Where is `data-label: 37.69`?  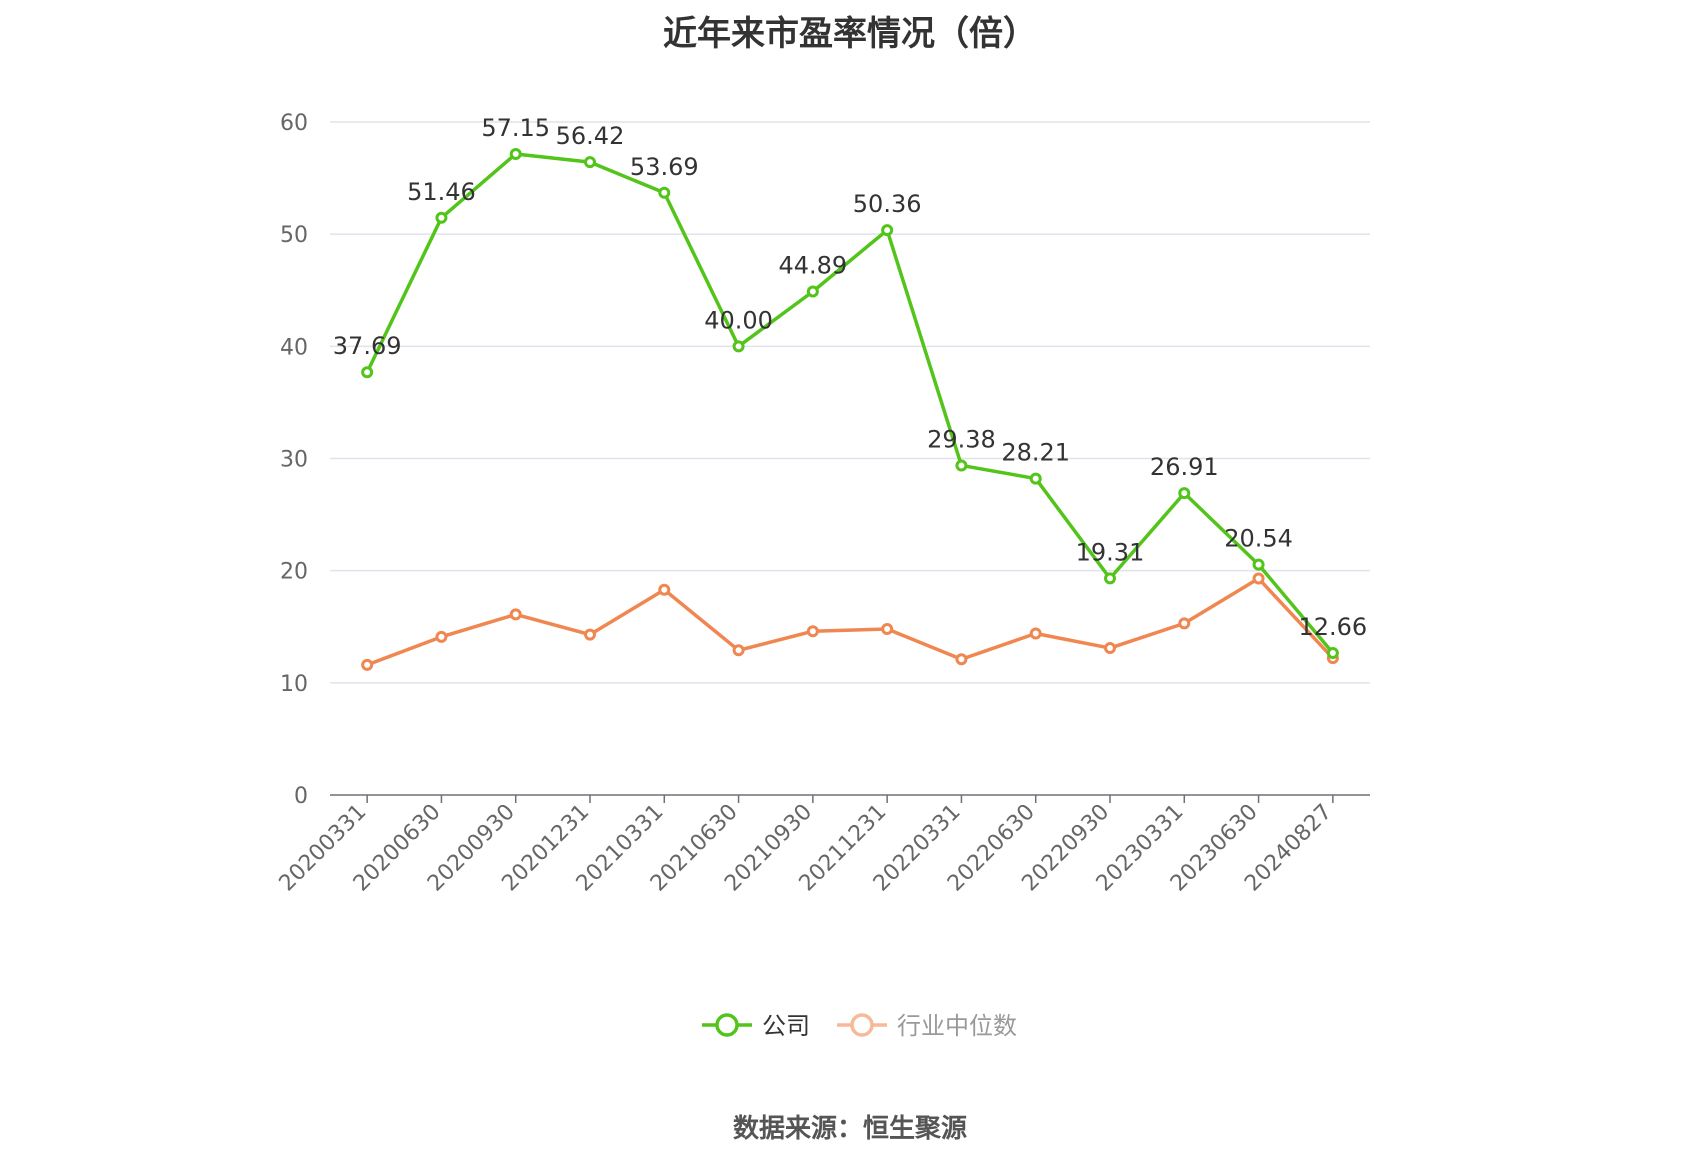
data-label: 37.69 is located at coordinates (367, 346).